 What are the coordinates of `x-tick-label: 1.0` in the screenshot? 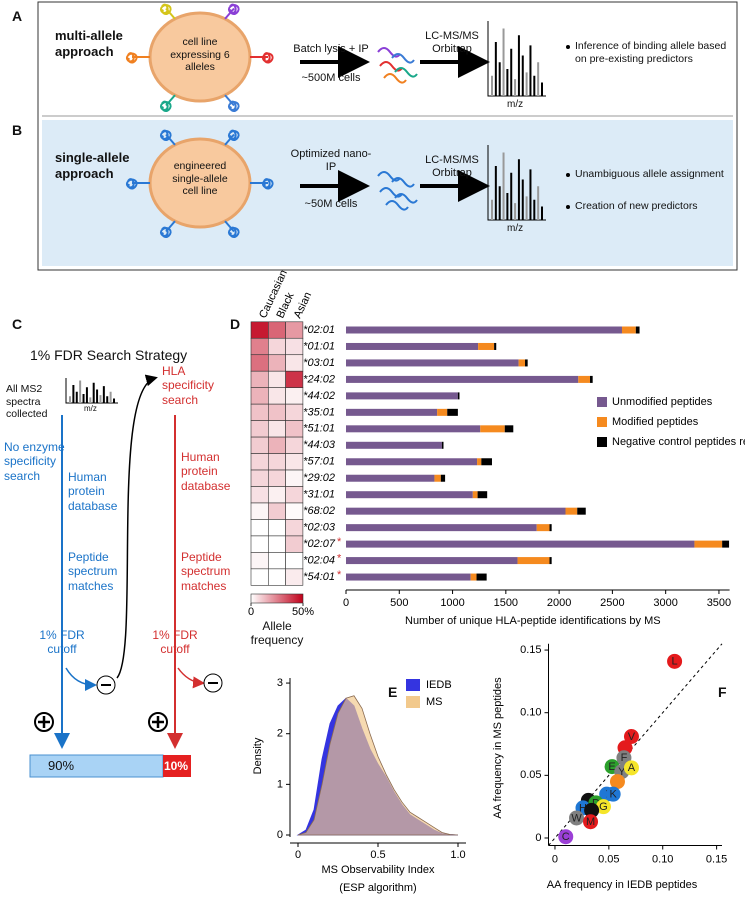 It's located at (457, 855).